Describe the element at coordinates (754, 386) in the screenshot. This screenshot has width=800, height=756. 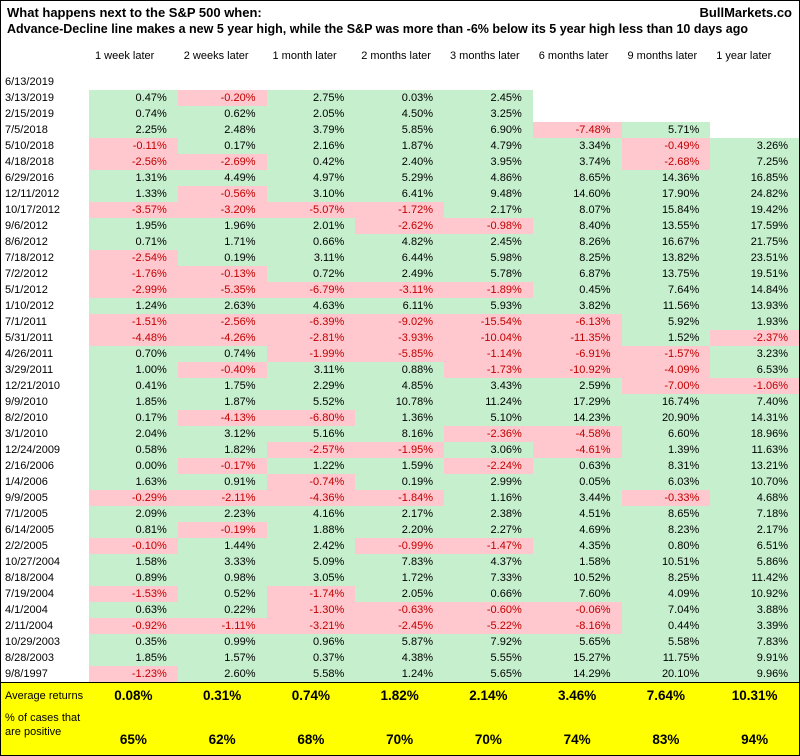
I see `return-cell: -1.06%` at that location.